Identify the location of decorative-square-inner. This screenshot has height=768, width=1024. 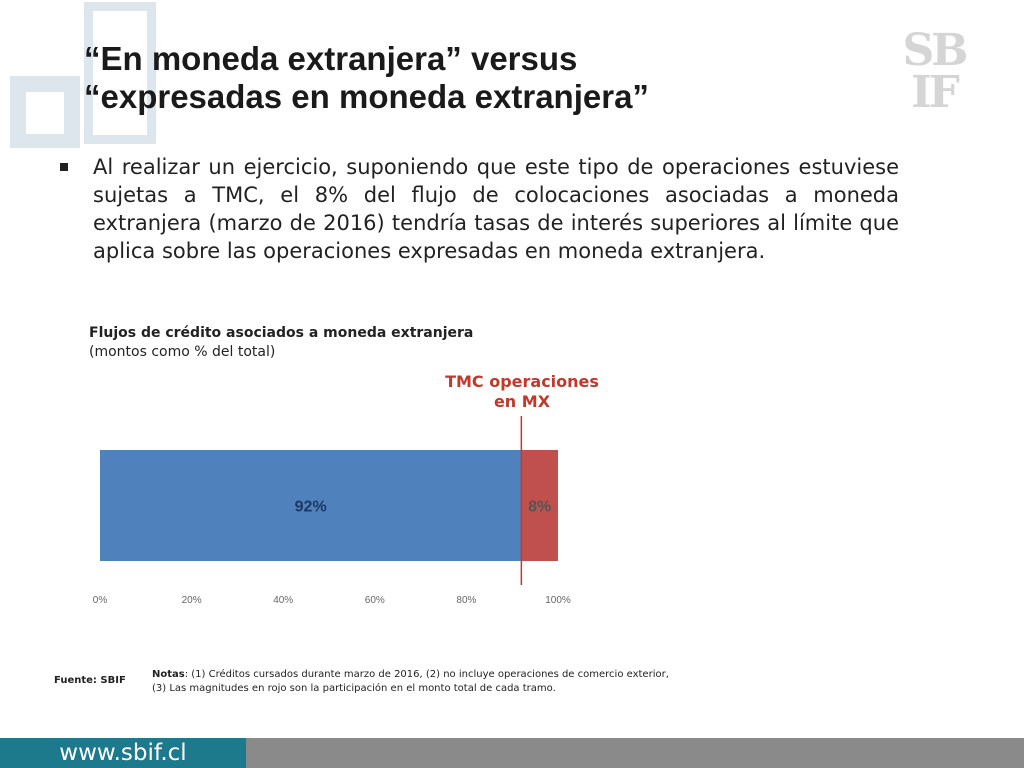
(45, 113).